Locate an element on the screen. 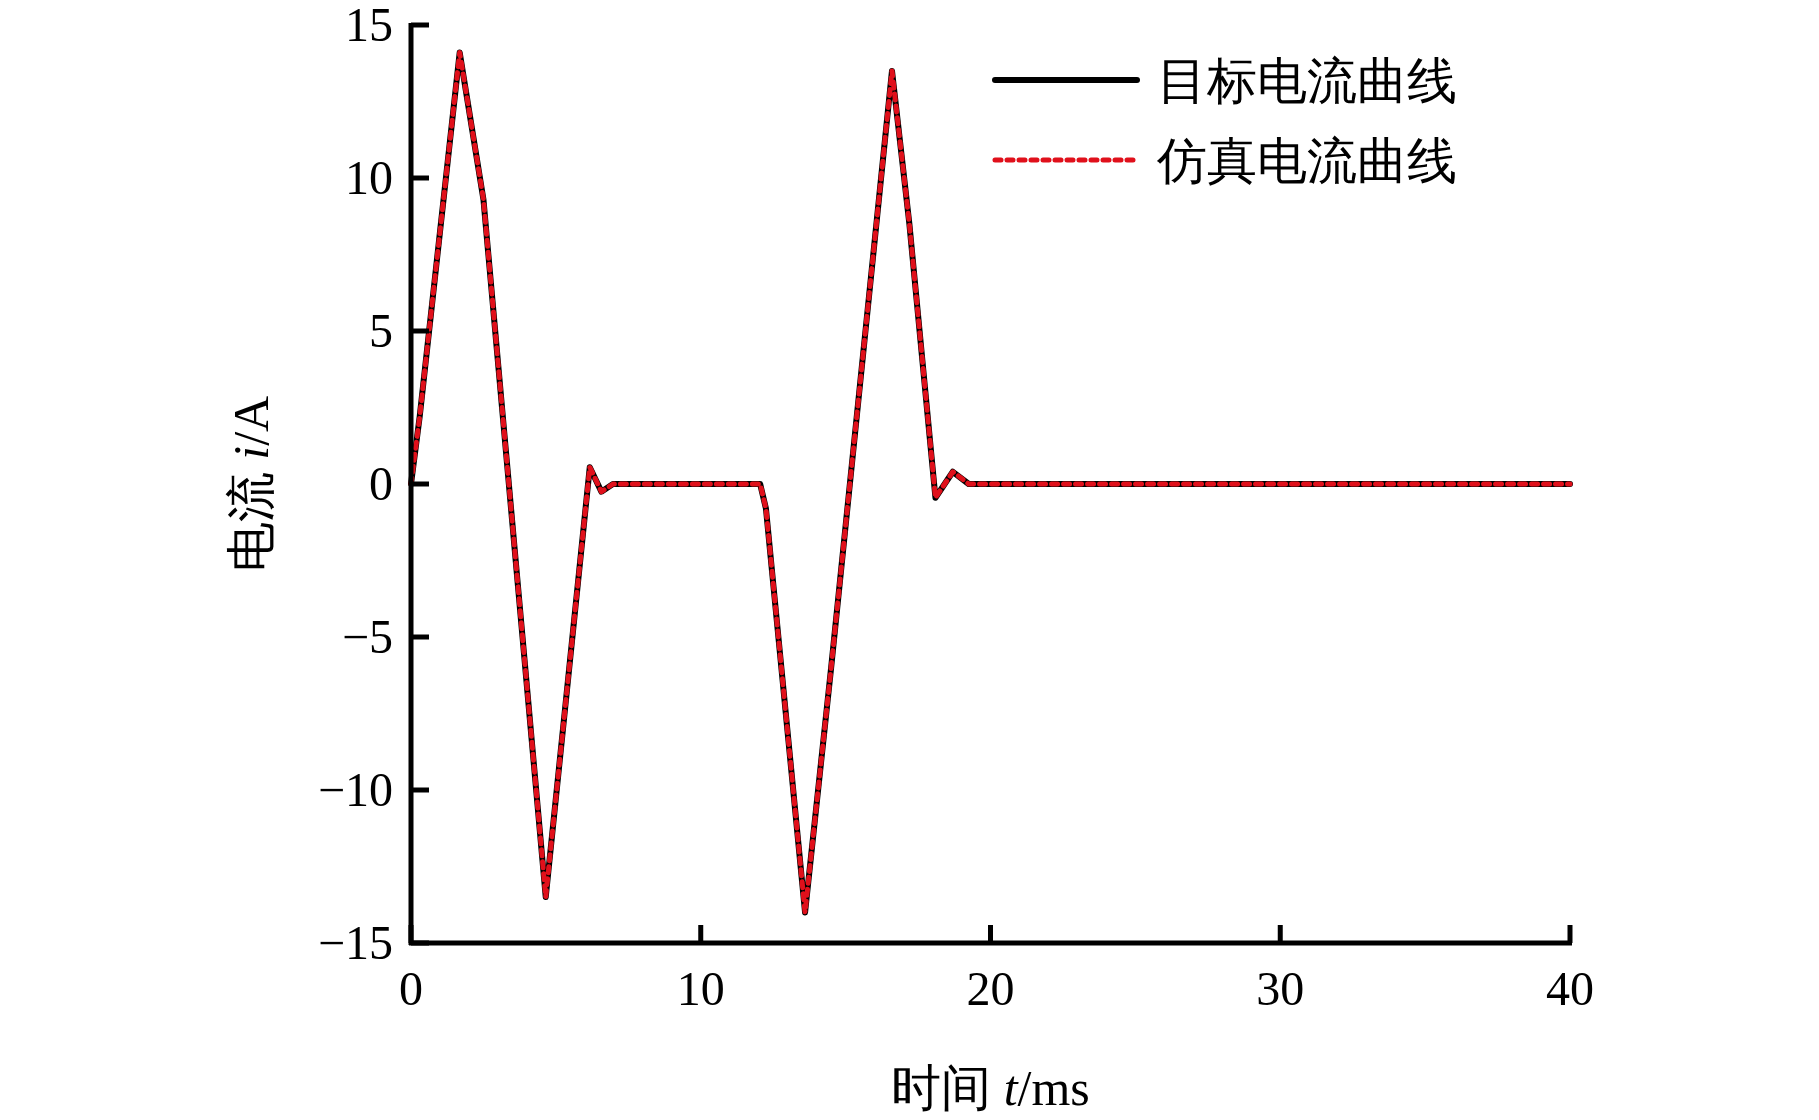 The width and height of the screenshot is (1819, 1120). x-axis-title: 时间 t/ms is located at coordinates (990, 1088).